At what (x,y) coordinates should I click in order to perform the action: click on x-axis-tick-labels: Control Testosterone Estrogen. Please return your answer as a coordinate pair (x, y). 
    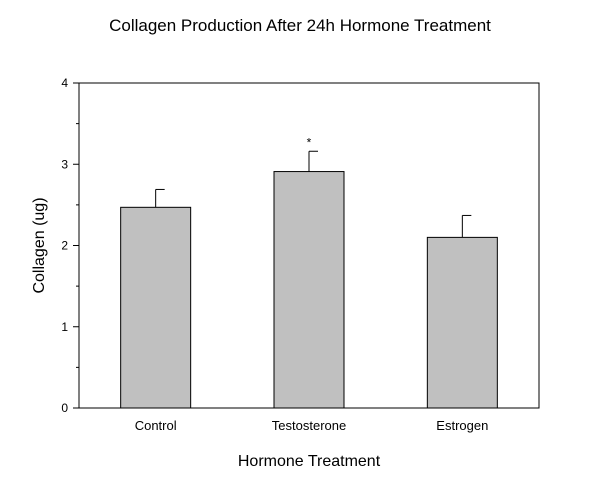
    Looking at the image, I should click on (312, 425).